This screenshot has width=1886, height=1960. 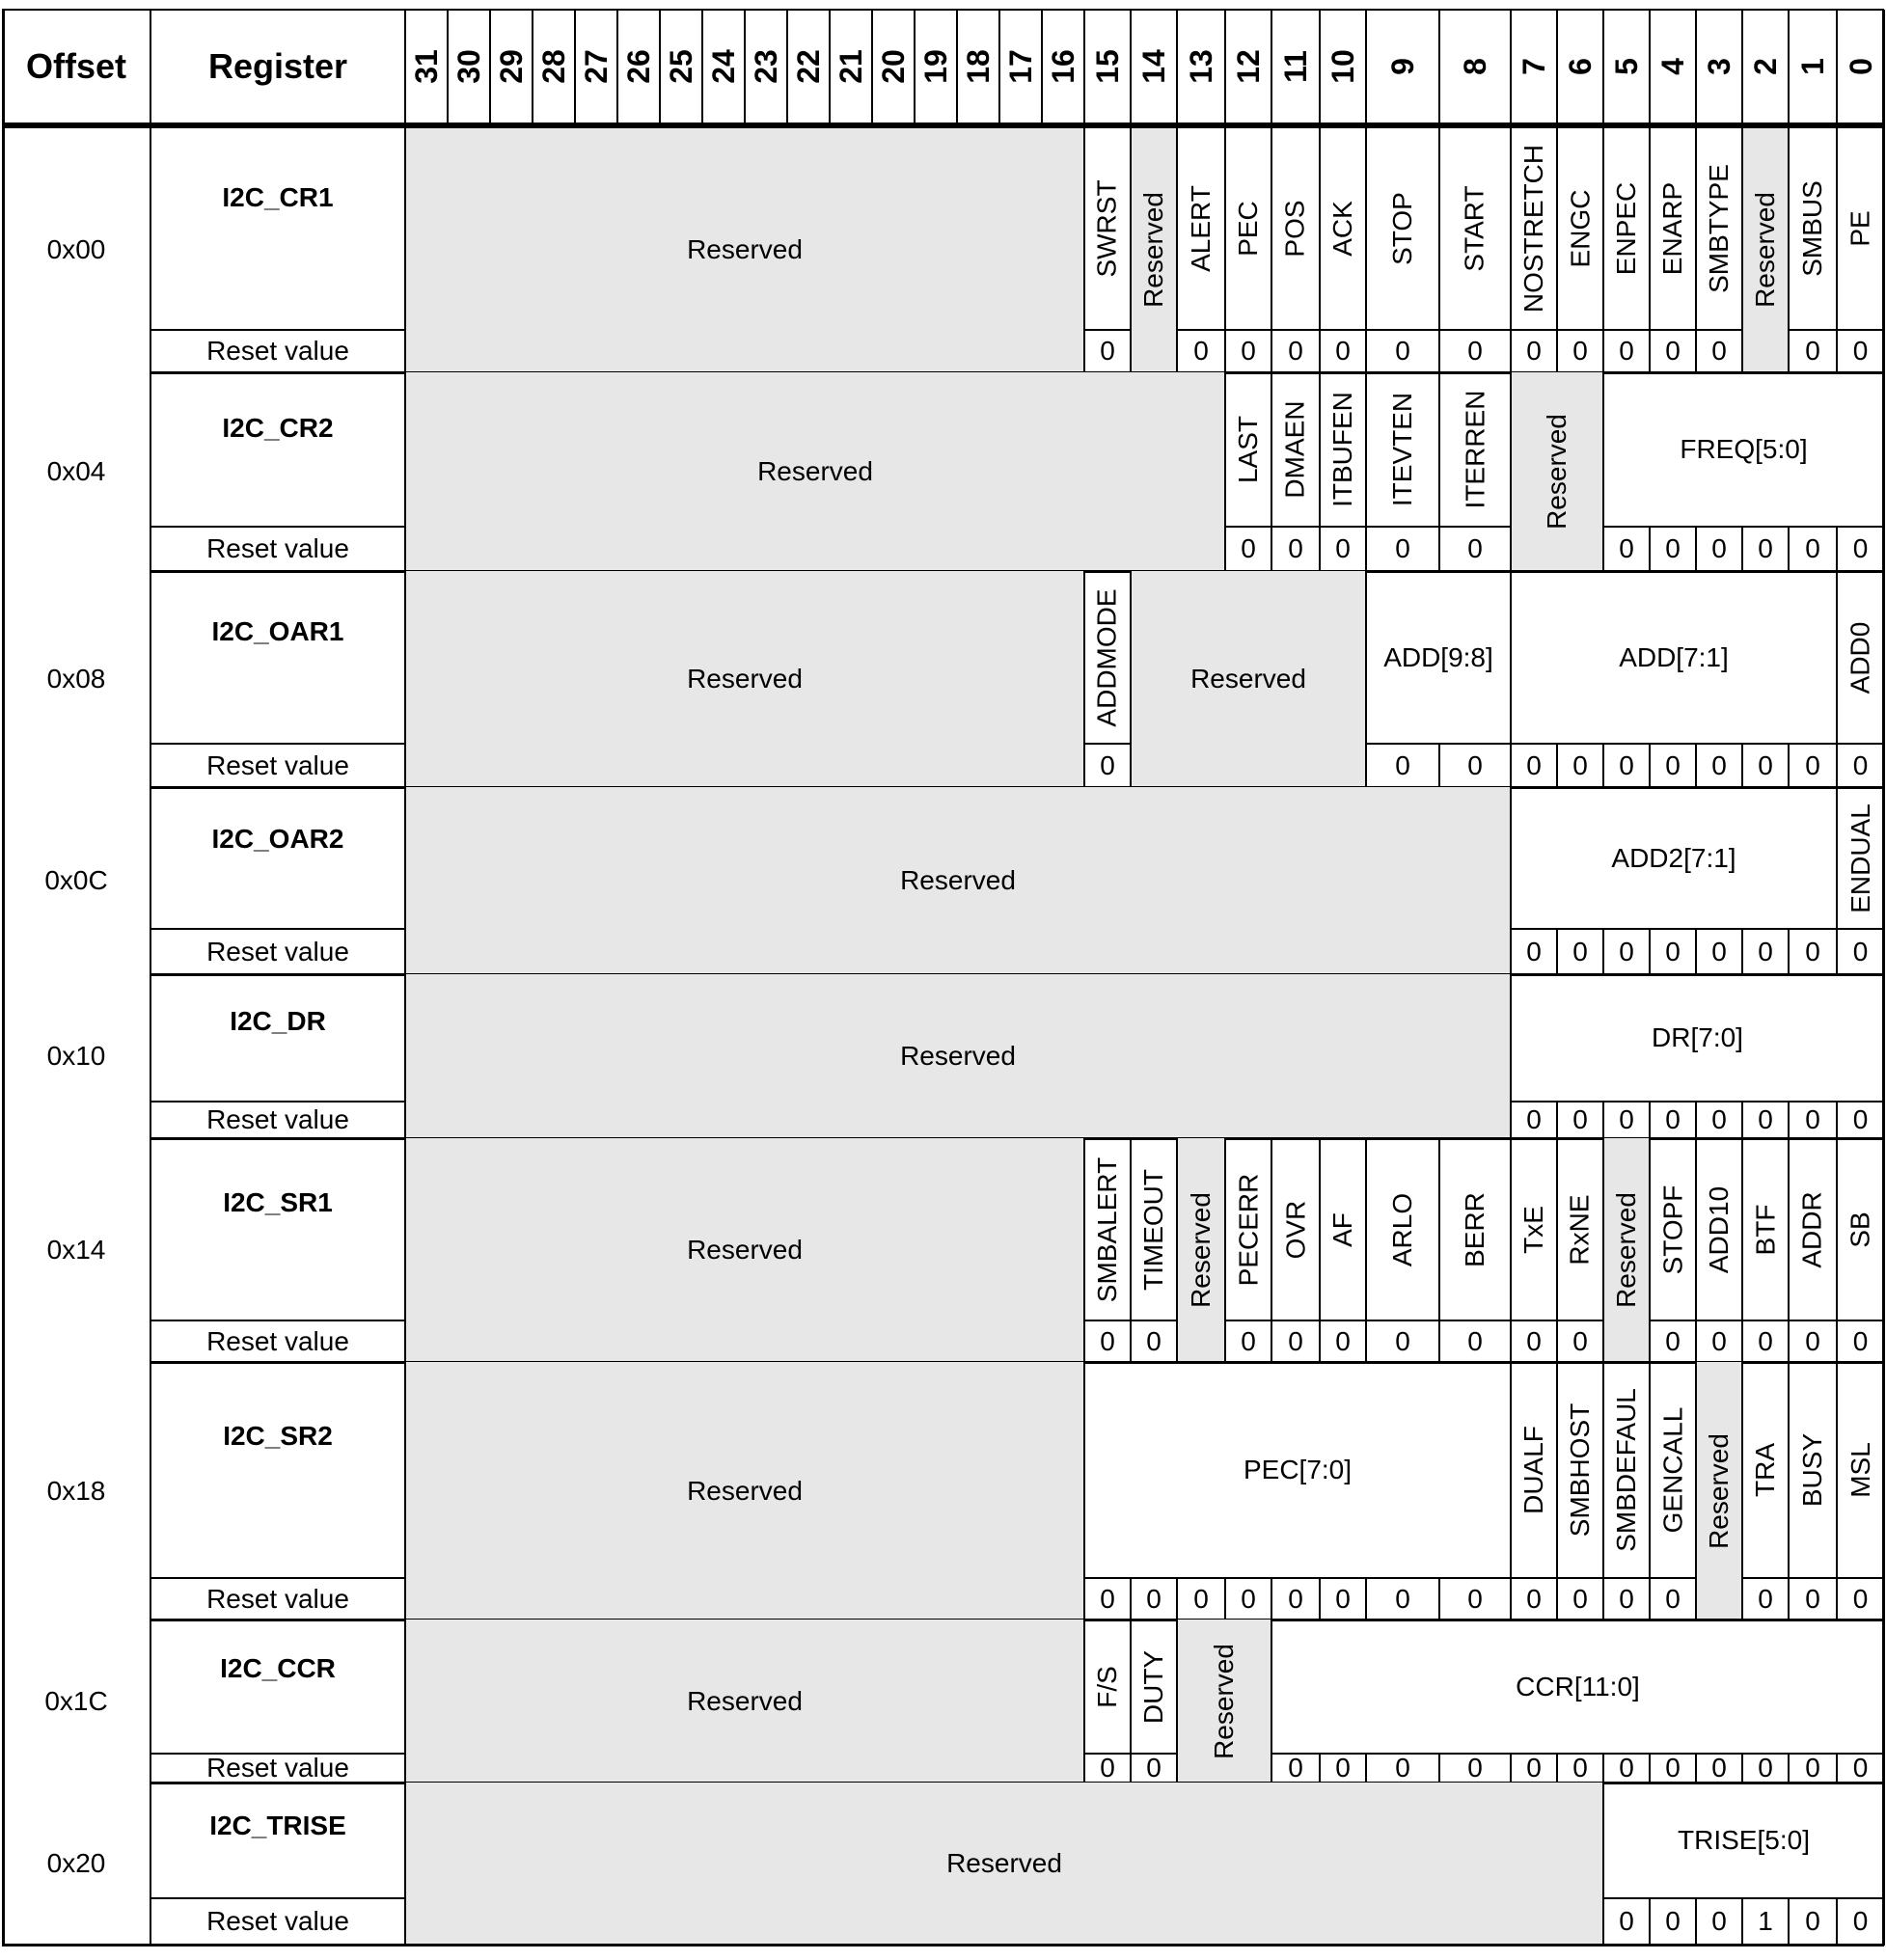 I want to click on register-i2c-ccr-reset-bit-6: 0, so click(x=1580, y=1768).